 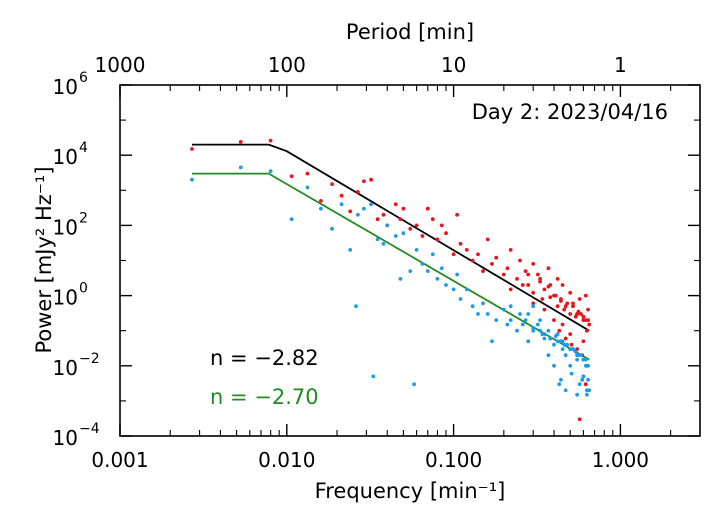 I want to click on top-tick-label: 1, so click(x=620, y=65).